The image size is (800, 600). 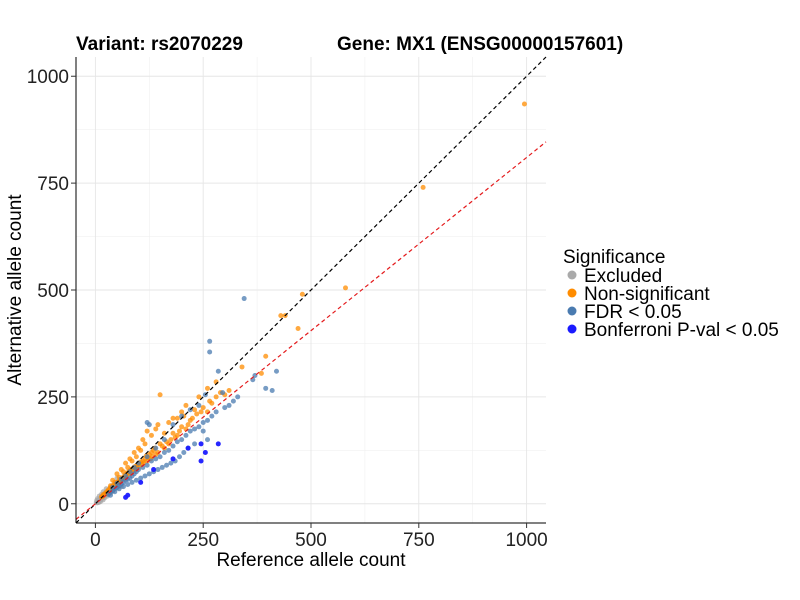 What do you see at coordinates (203, 540) in the screenshot?
I see `x-tick-label: 250` at bounding box center [203, 540].